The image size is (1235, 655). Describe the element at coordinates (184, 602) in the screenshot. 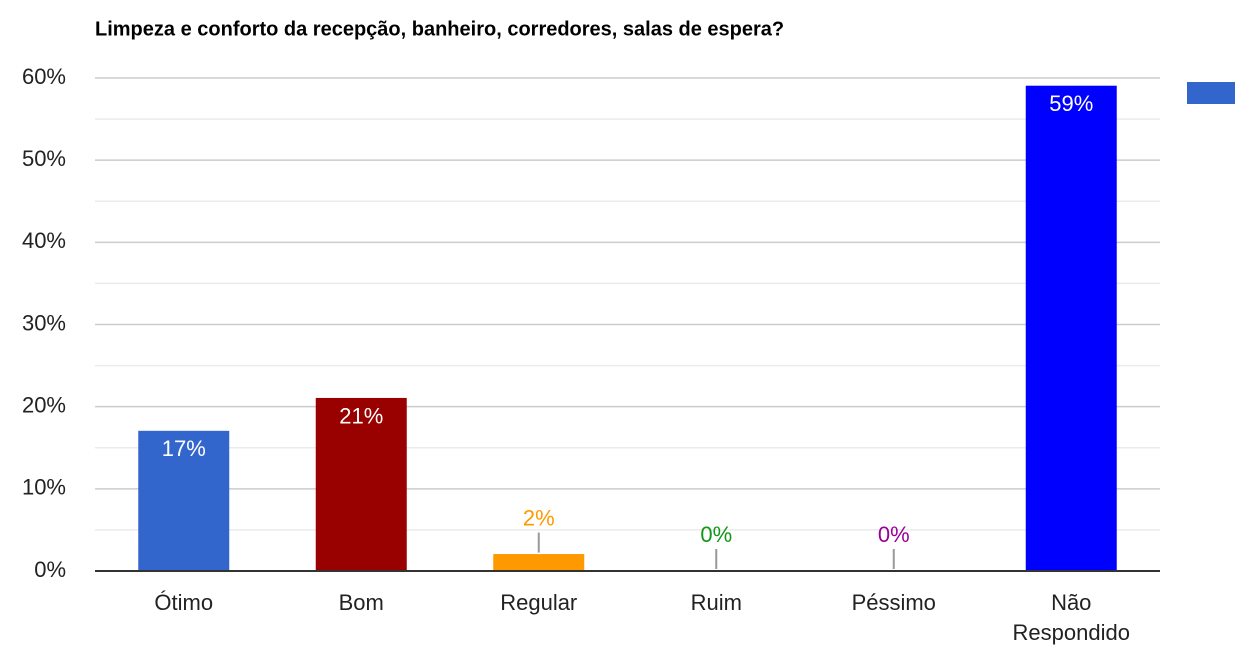

I see `x-tick-label: Ótimo` at that location.